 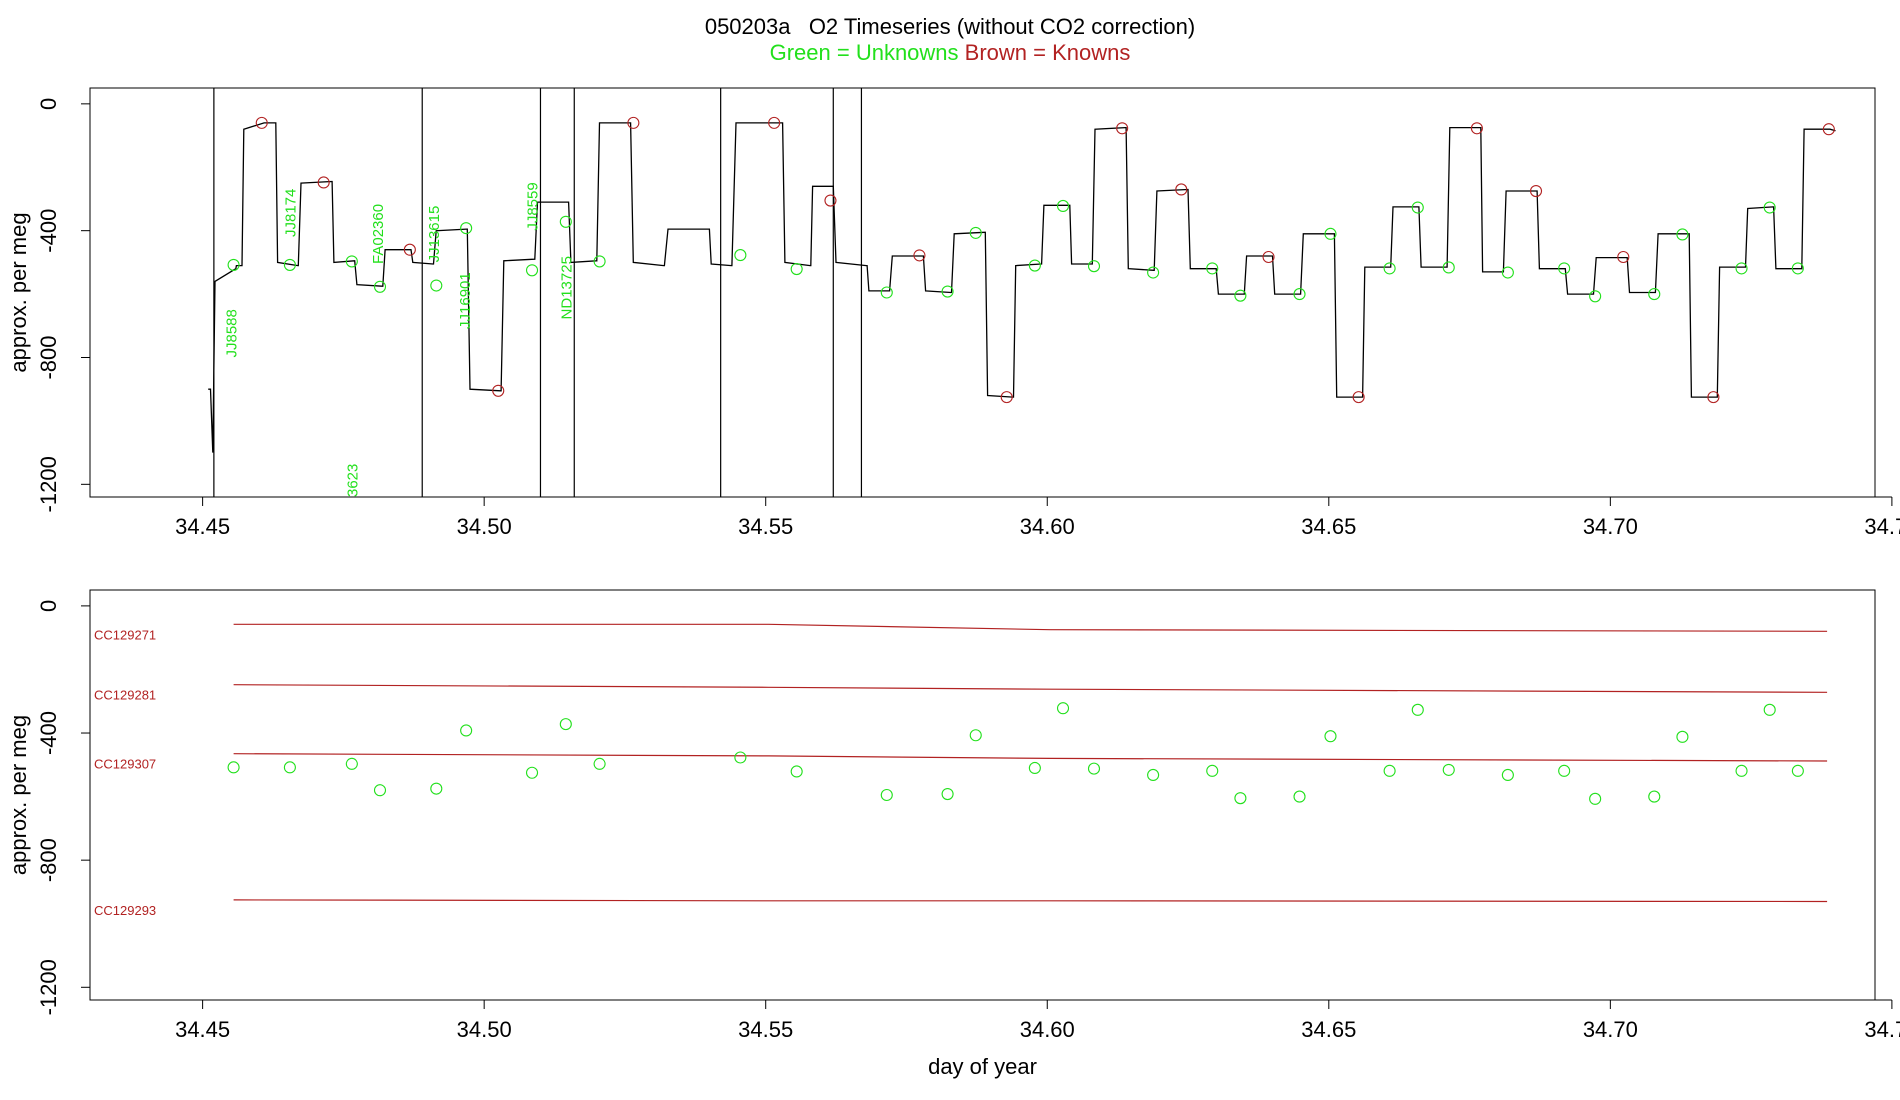 What do you see at coordinates (125, 764) in the screenshot?
I see `standard-label-cc129307: CC129307` at bounding box center [125, 764].